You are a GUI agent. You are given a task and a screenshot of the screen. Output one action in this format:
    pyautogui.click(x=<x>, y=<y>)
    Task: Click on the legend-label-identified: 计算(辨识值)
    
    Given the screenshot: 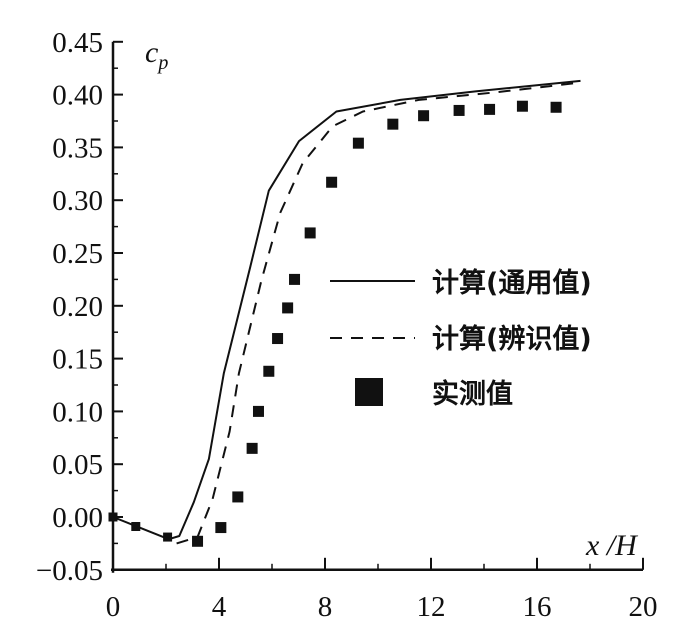 What is the action you would take?
    pyautogui.click(x=512, y=339)
    